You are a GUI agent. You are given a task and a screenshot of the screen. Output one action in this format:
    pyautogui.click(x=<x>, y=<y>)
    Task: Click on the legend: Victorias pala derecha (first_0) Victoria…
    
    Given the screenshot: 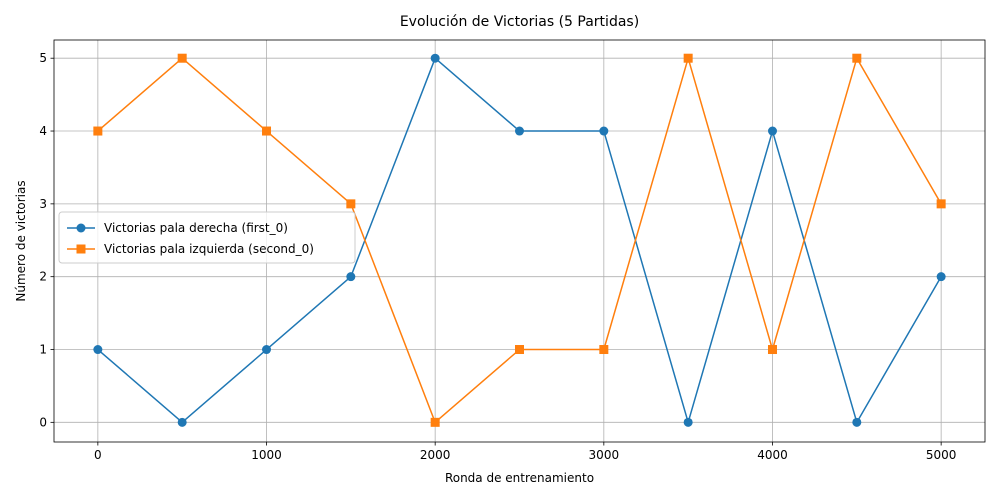 What is the action you would take?
    pyautogui.click(x=207, y=237)
    